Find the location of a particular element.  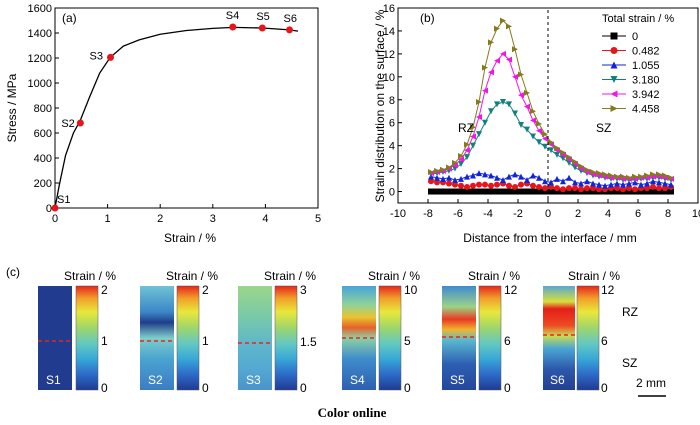

svg-text: 3 is located at coordinates (303, 290).